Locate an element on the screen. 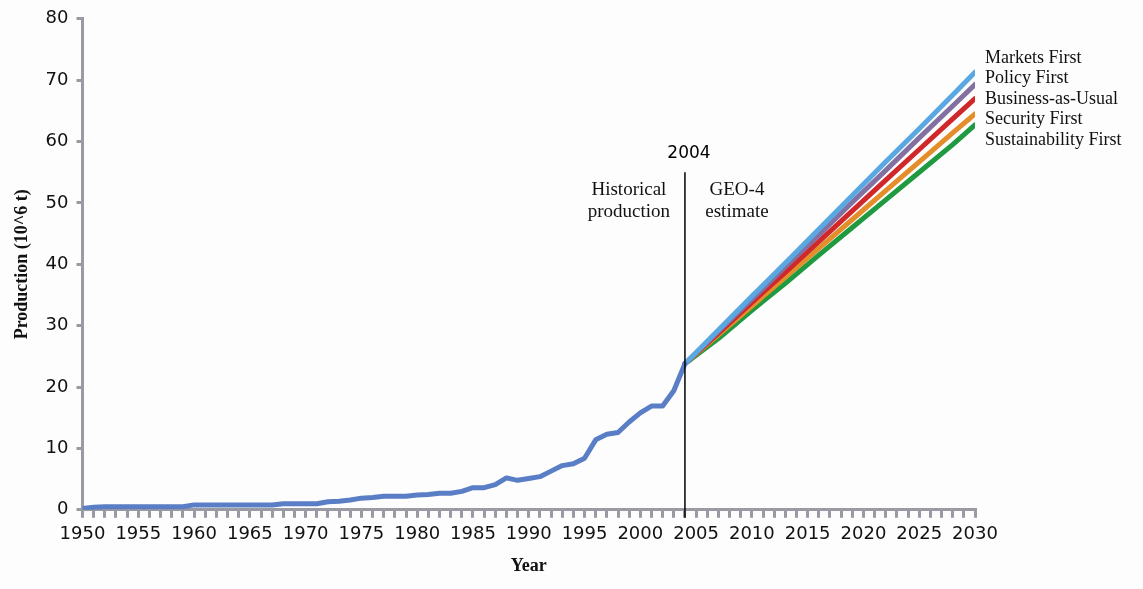 Image resolution: width=1143 pixels, height=589 pixels. x-tick-label: 1980 is located at coordinates (417, 533).